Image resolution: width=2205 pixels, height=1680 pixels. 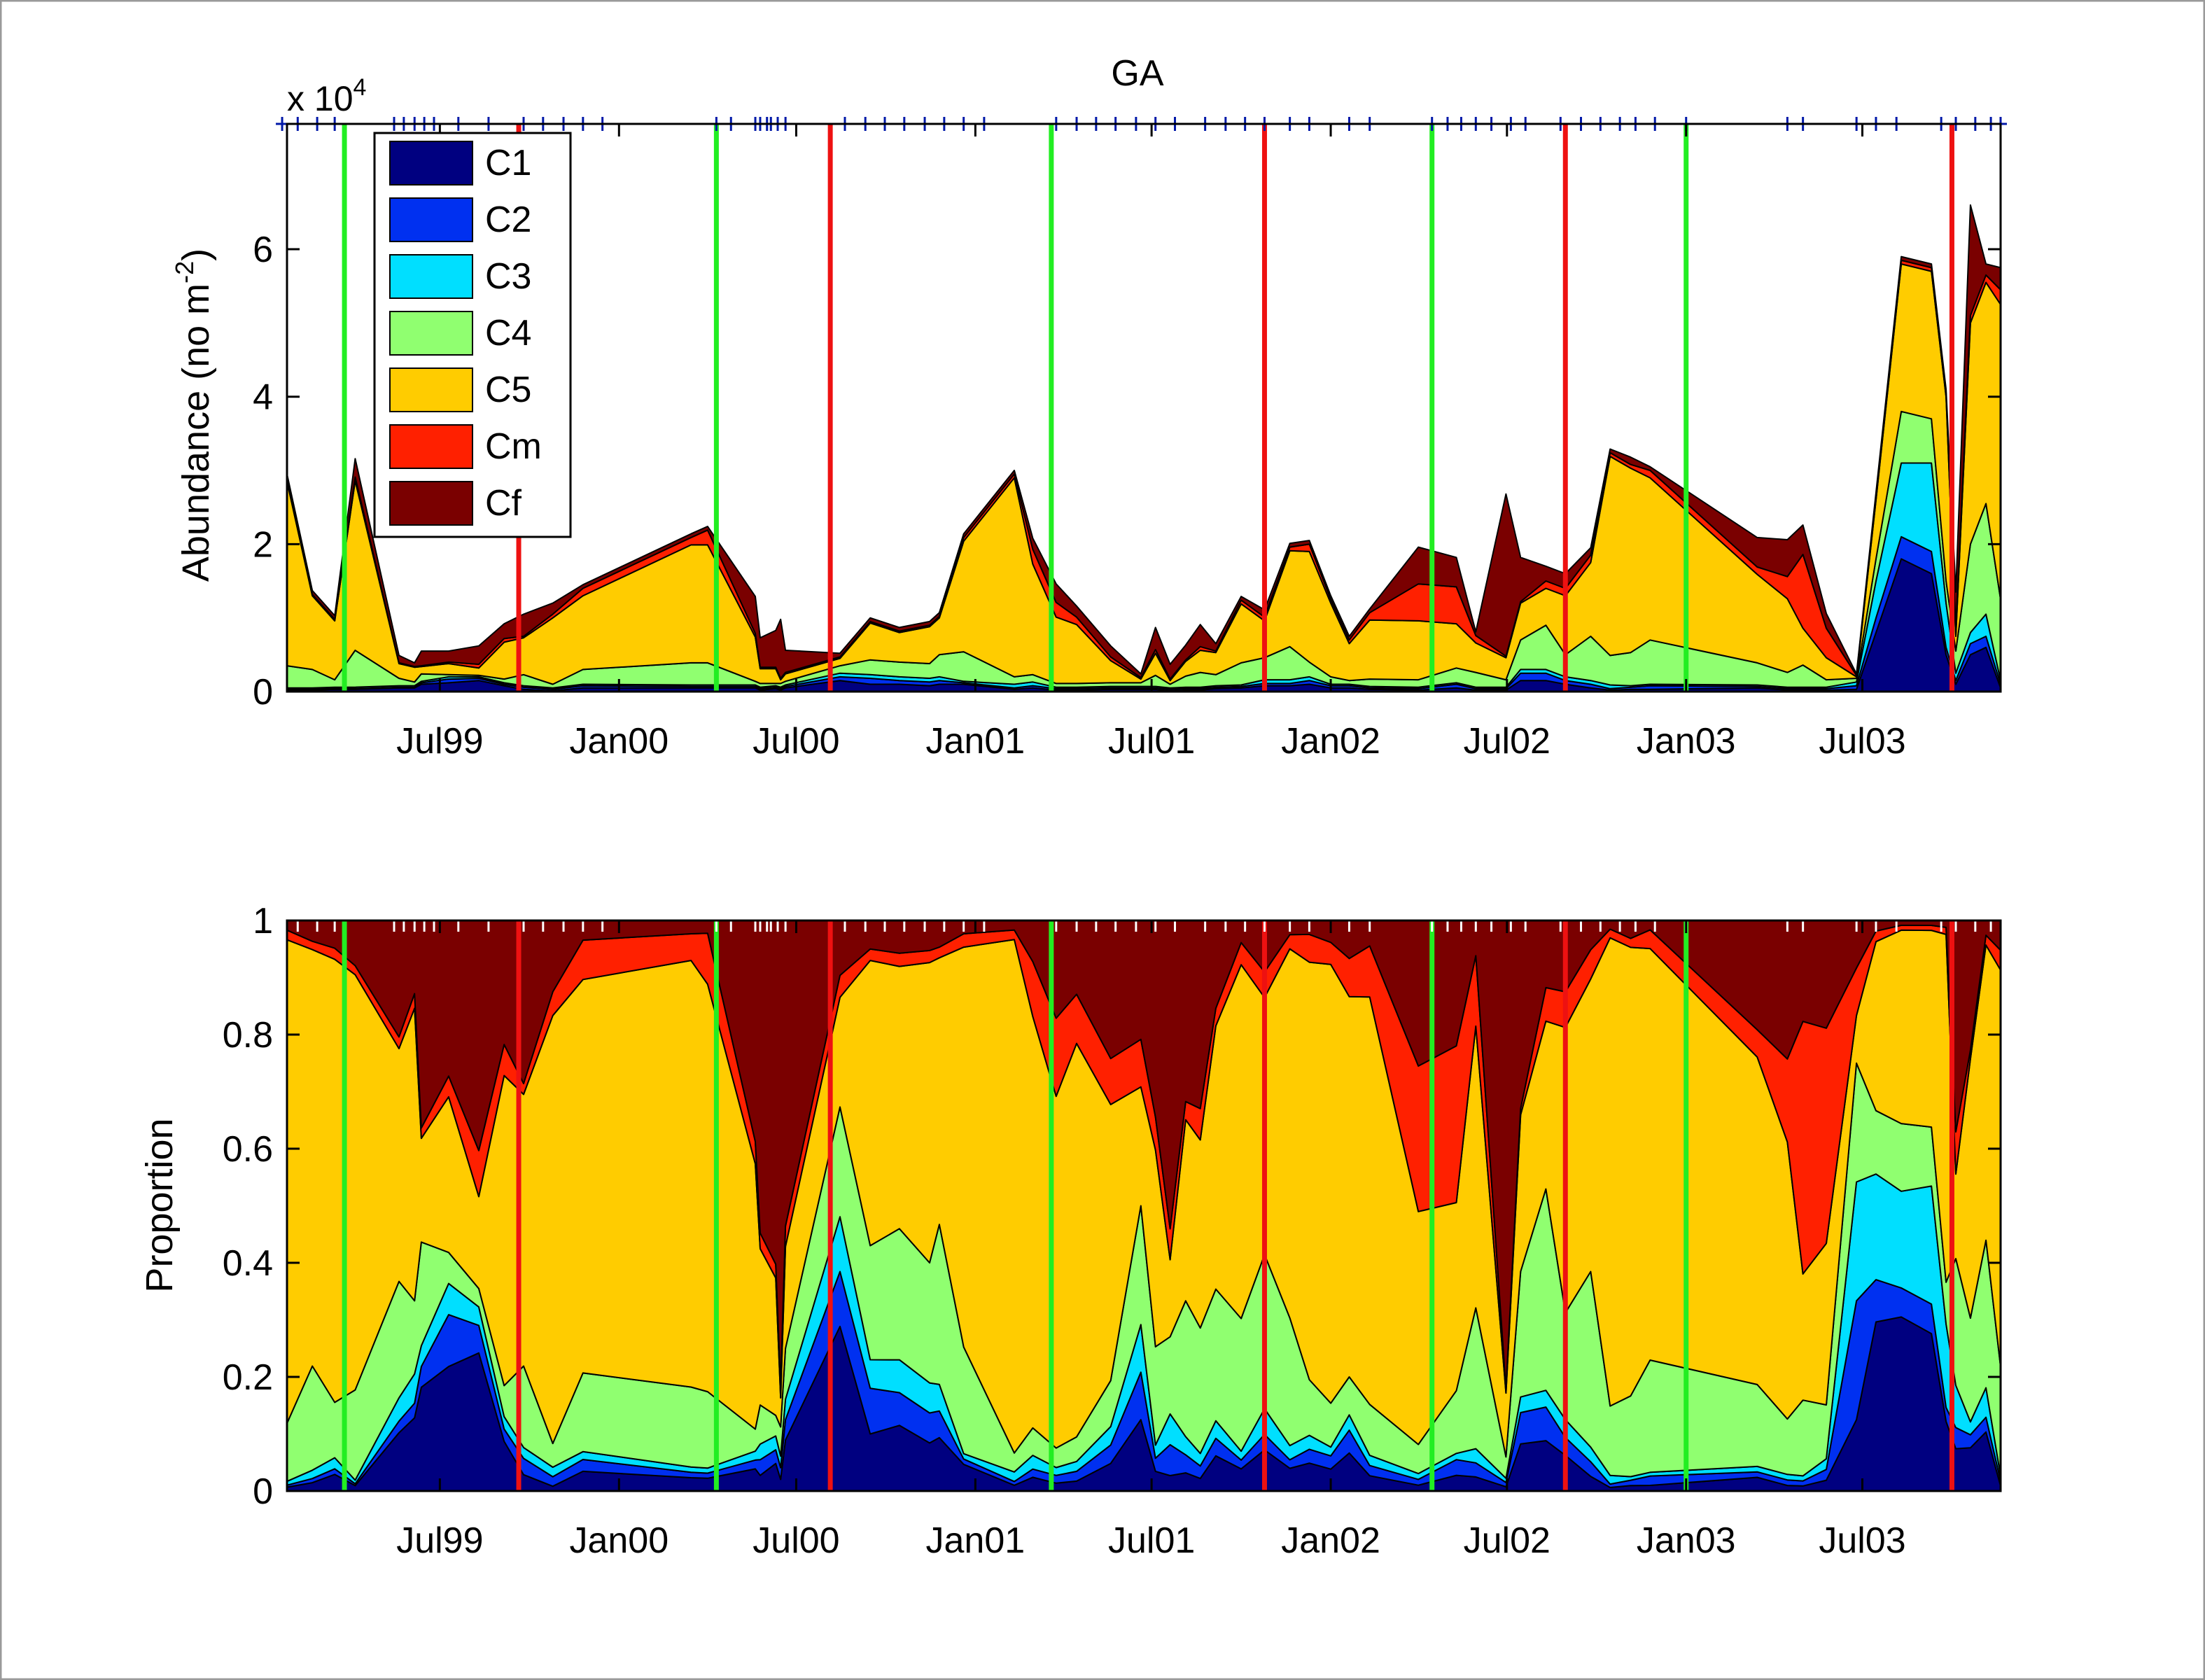 What do you see at coordinates (1330, 1540) in the screenshot?
I see `proportion-xtick-label: Jan02` at bounding box center [1330, 1540].